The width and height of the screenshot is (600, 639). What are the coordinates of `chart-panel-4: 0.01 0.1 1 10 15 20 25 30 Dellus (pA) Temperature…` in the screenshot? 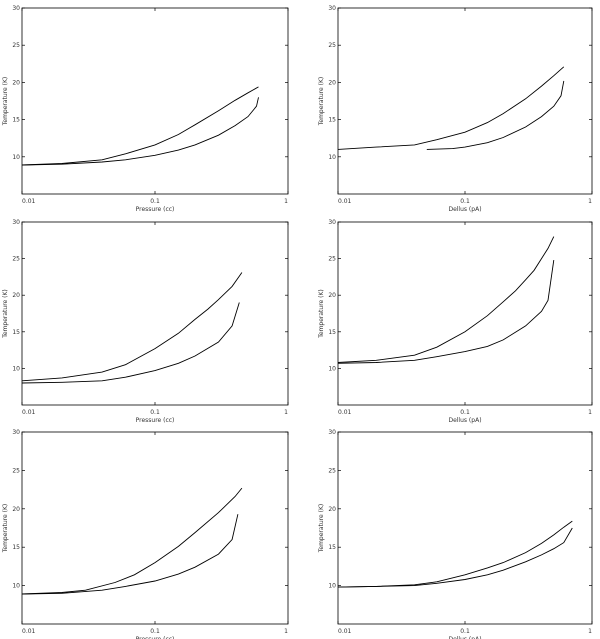 It's located at (455, 321).